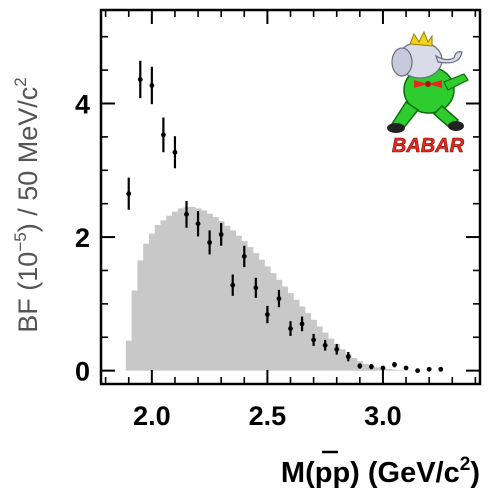 This screenshot has width=491, height=503. I want to click on y-axis-label-exp: −5, so click(20, 241).